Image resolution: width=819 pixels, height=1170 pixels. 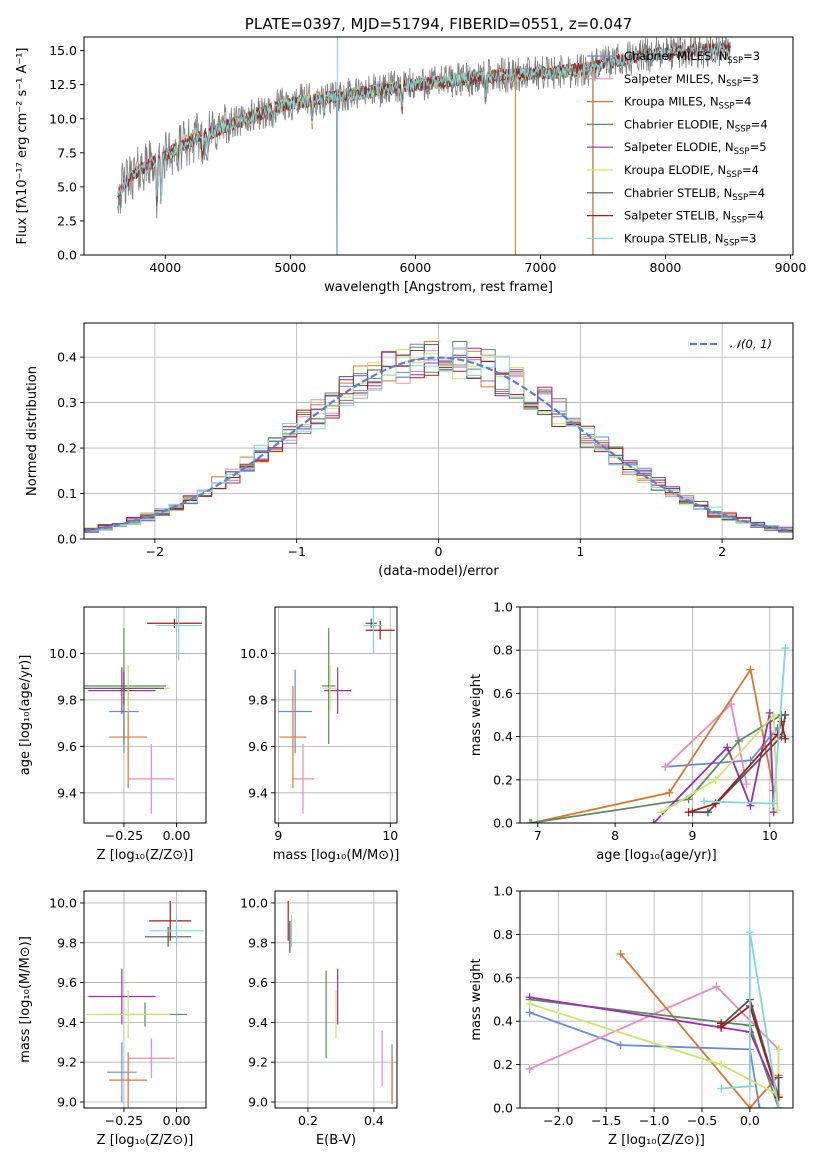 I want to click on x-tick-label: 9000, so click(x=791, y=267).